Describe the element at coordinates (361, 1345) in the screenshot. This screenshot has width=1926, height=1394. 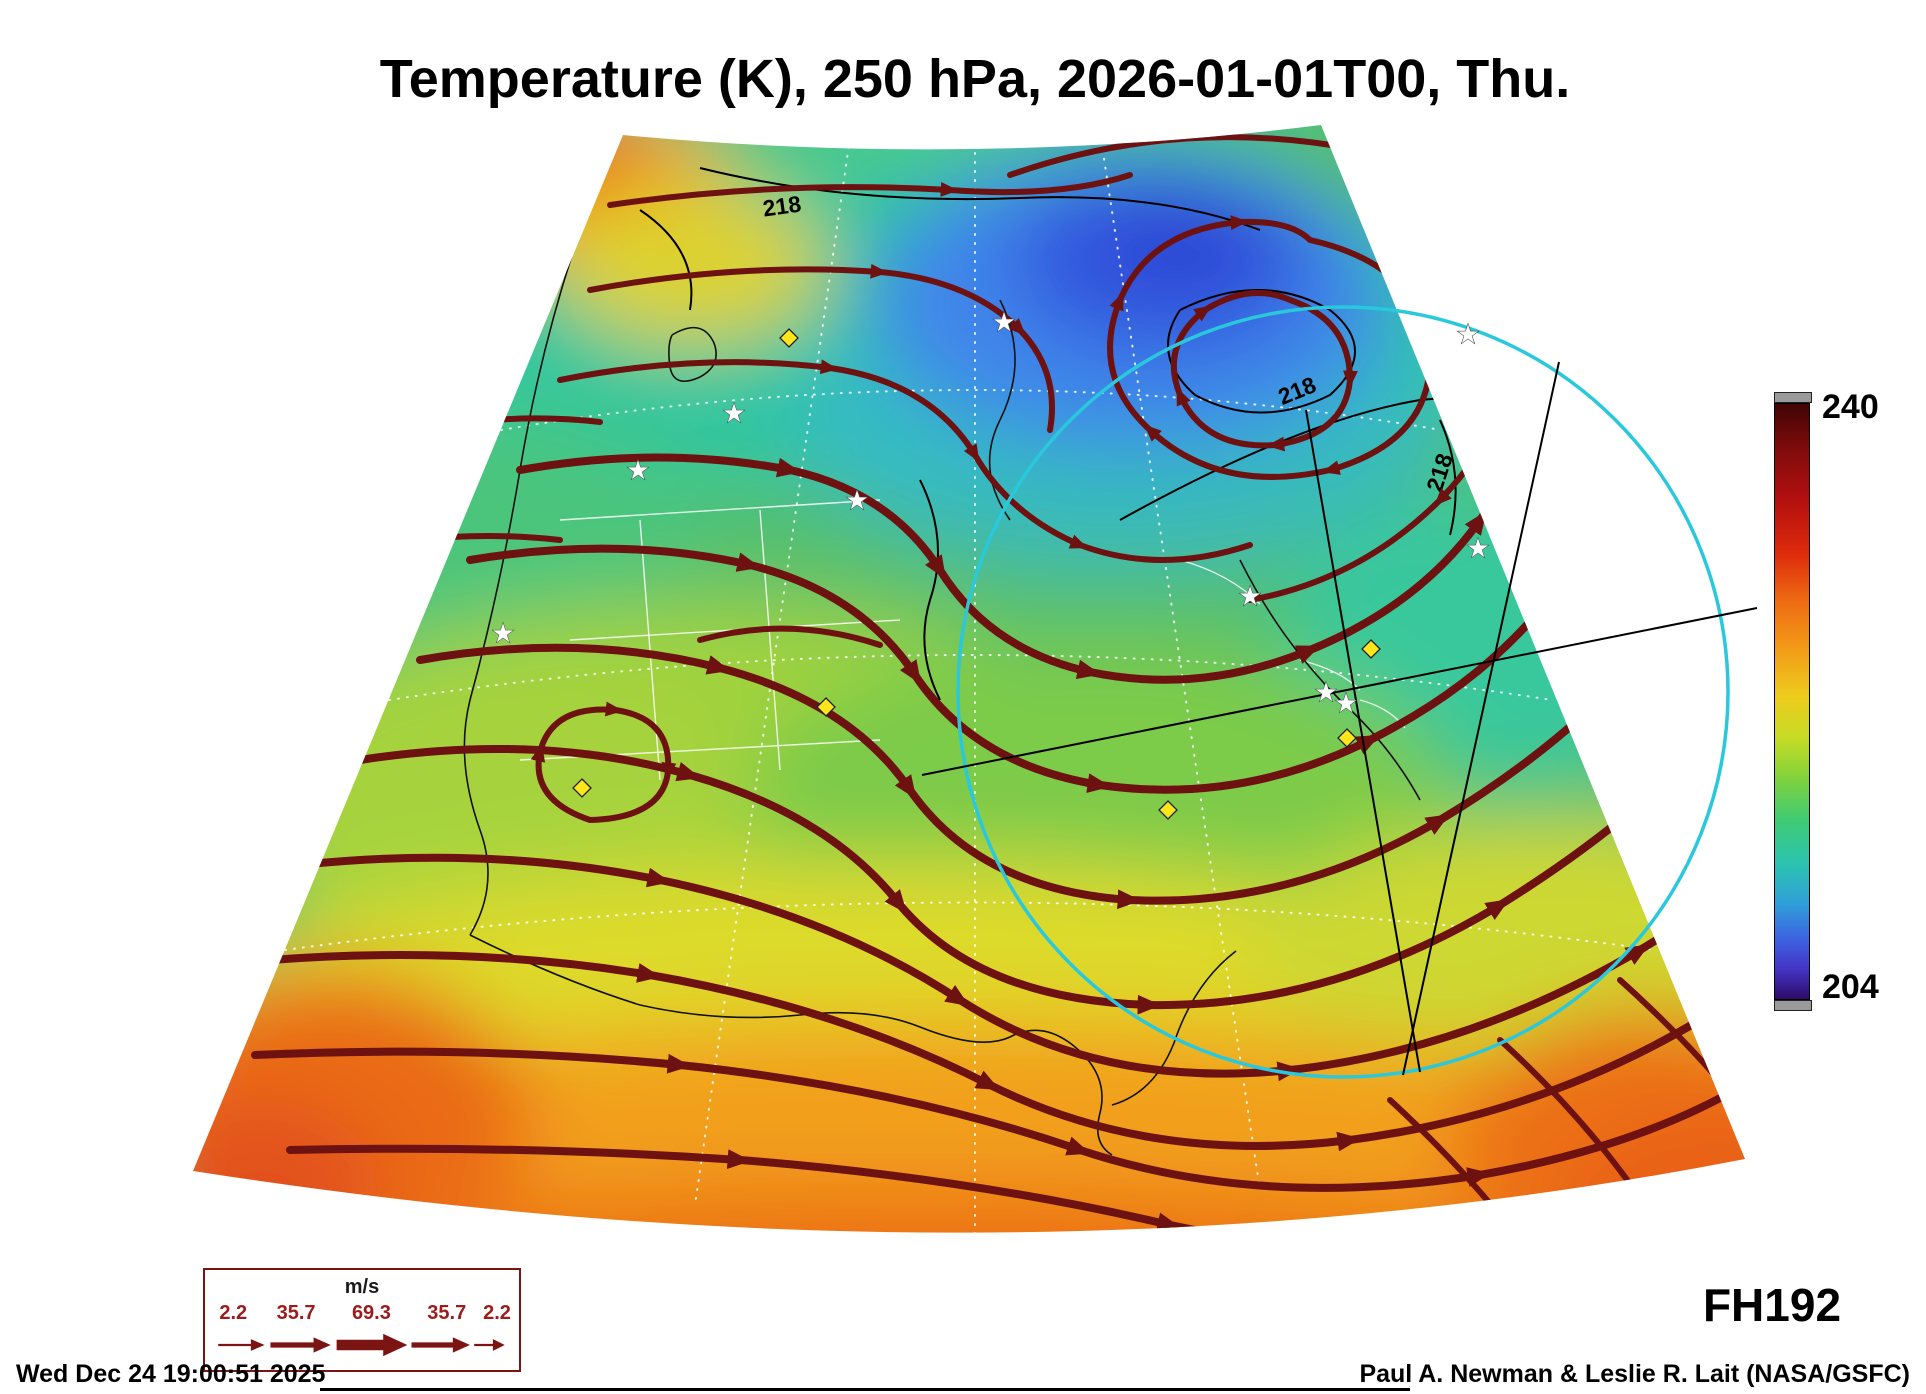
I see `legend-arrow-glyphs` at that location.